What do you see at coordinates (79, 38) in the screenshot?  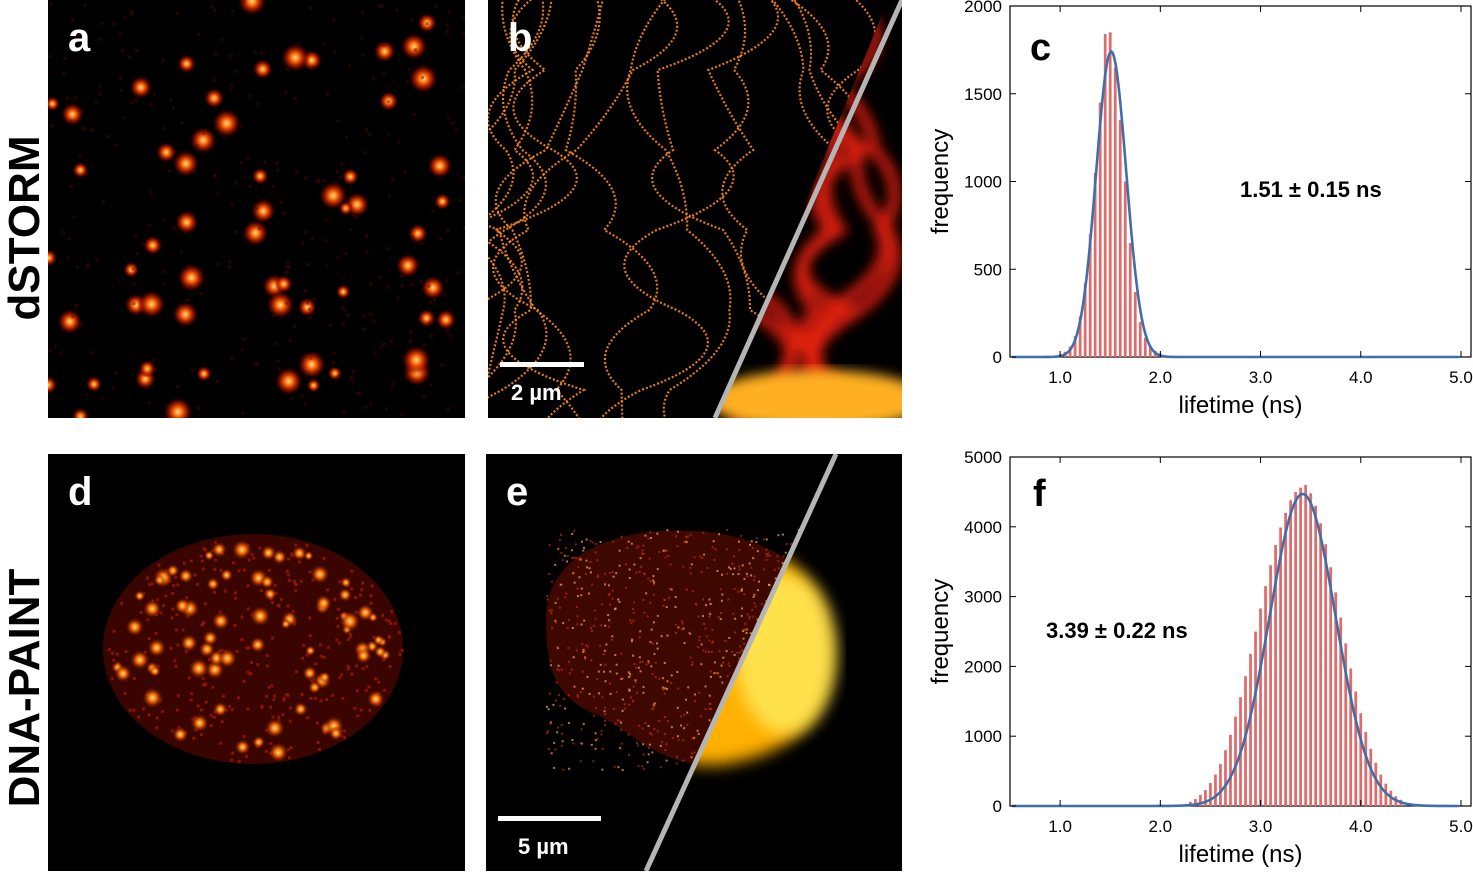 I see `panel-a-label: a` at bounding box center [79, 38].